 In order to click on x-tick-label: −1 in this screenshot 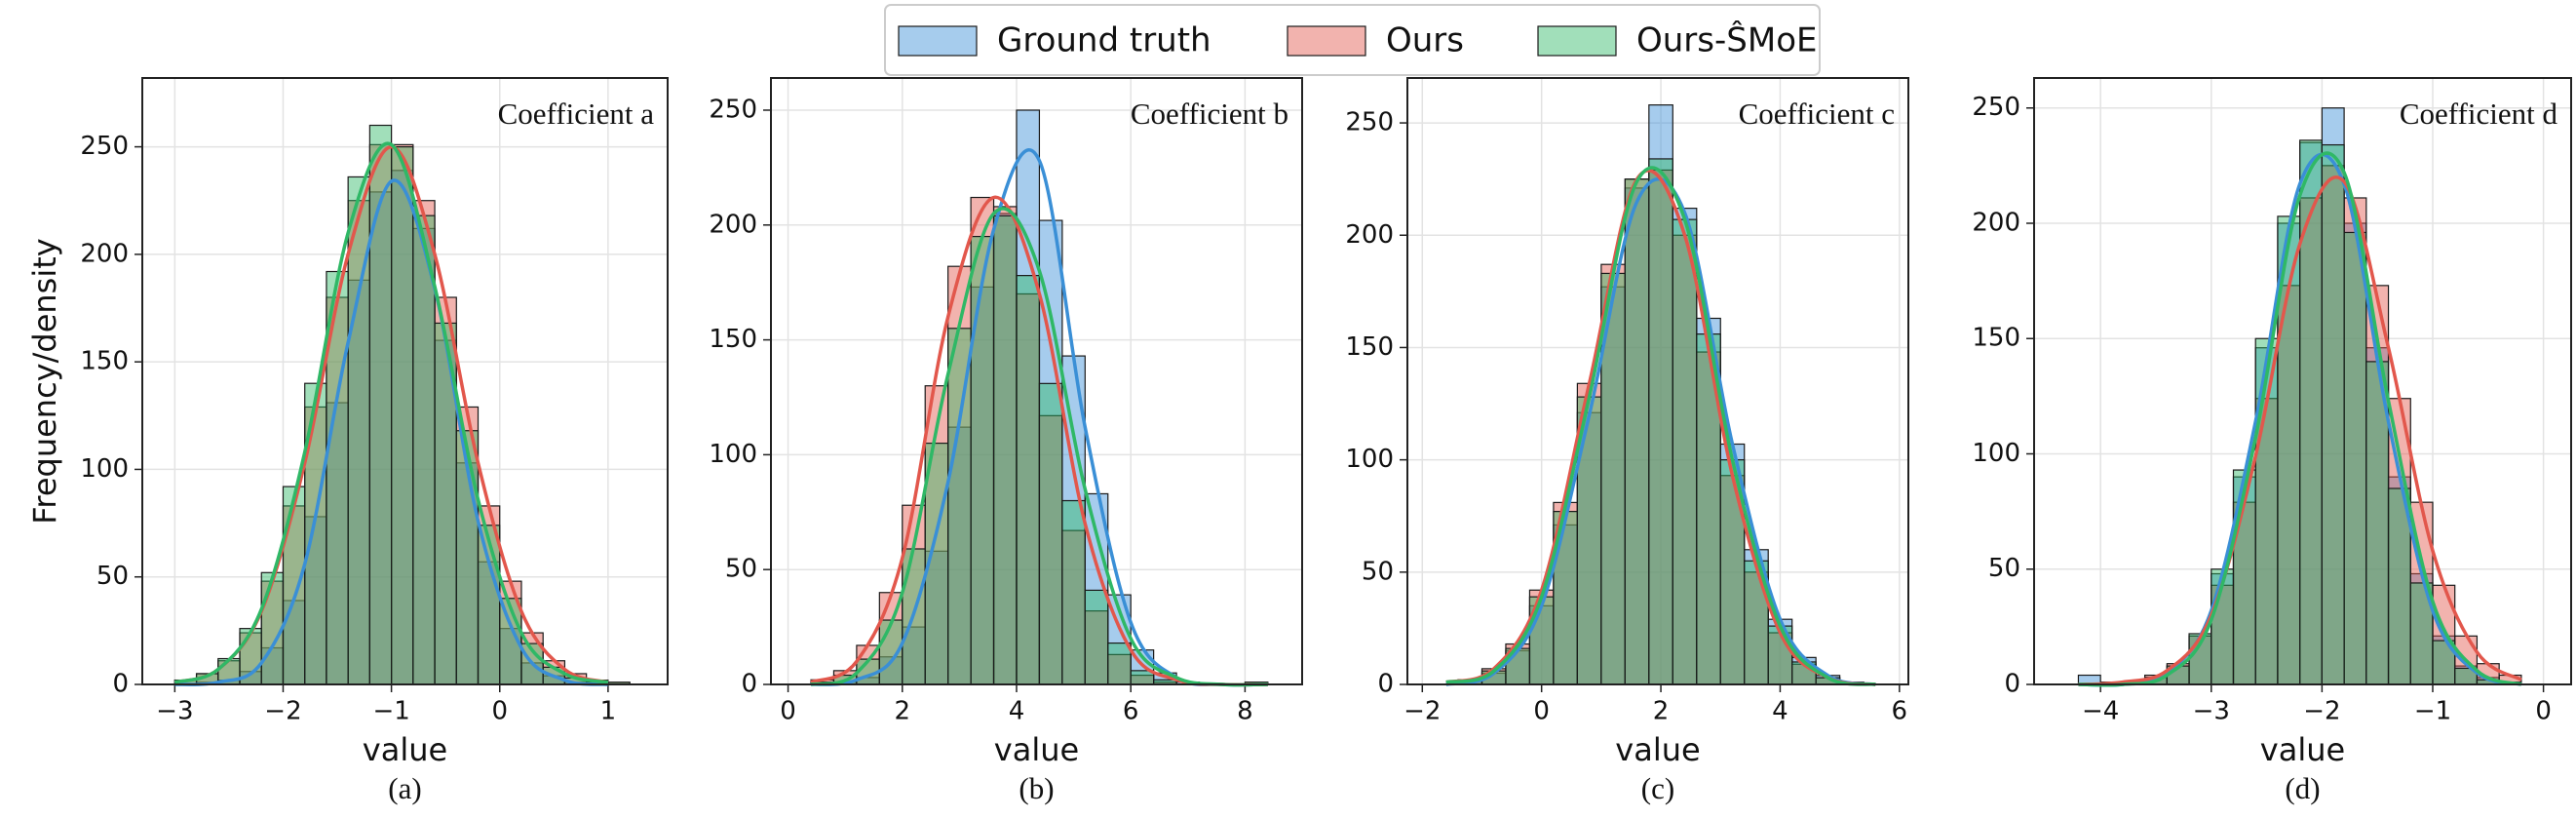, I will do `click(390, 711)`.